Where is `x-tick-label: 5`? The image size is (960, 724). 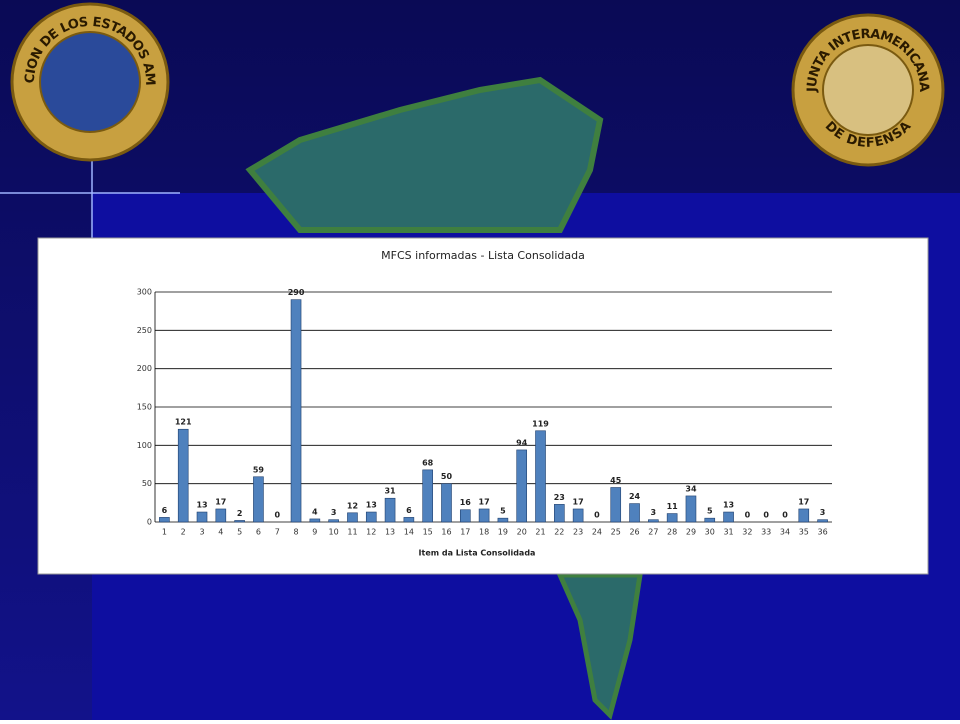 x-tick-label: 5 is located at coordinates (239, 532).